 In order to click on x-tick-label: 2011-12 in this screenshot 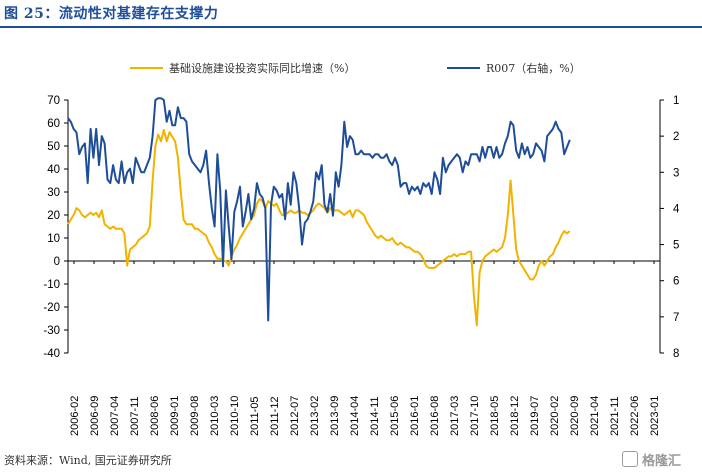, I will do `click(275, 416)`.